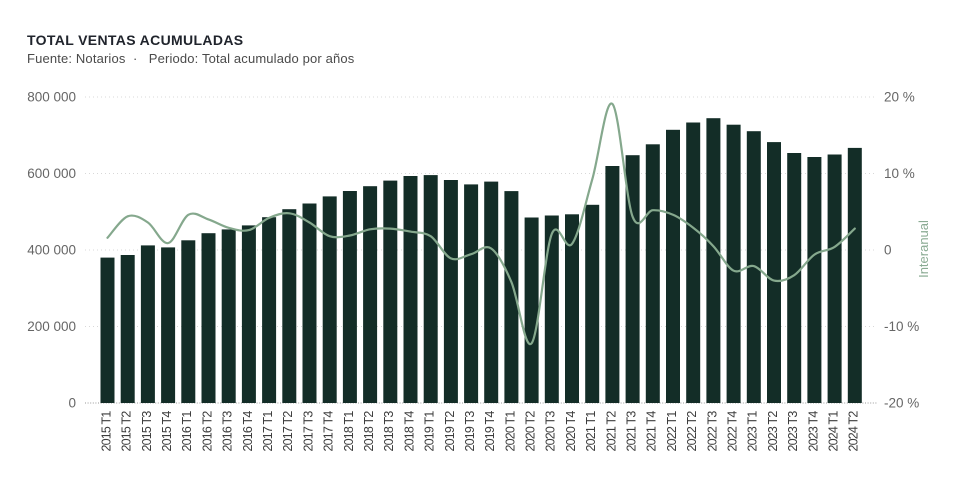 The width and height of the screenshot is (960, 496). I want to click on svg-text: 2020 T4, so click(571, 431).